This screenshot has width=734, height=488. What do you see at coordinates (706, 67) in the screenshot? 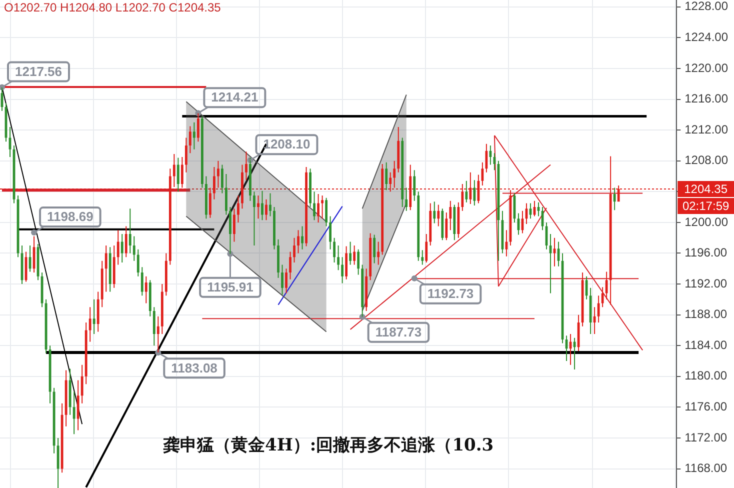
I see `y-tick-label: 1220.00` at bounding box center [706, 67].